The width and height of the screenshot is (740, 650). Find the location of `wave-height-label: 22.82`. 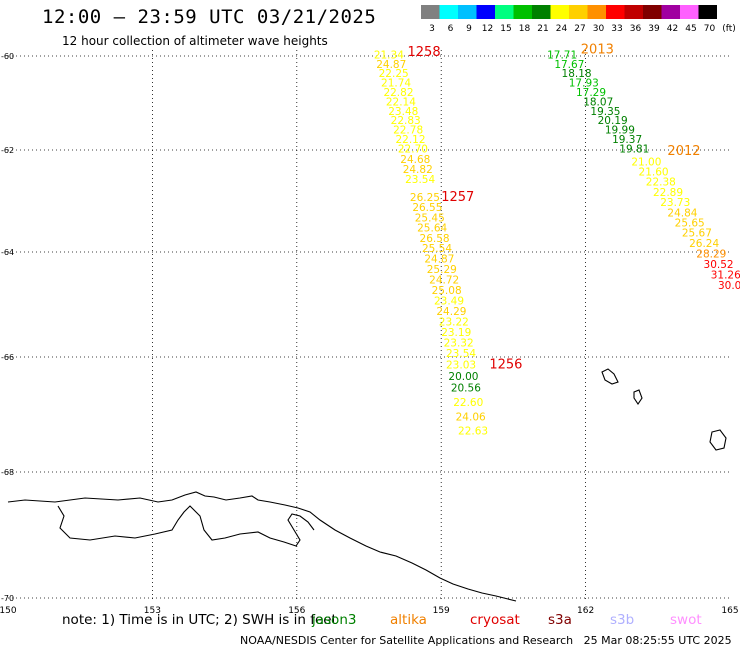

wave-height-label: 22.82 is located at coordinates (398, 93).